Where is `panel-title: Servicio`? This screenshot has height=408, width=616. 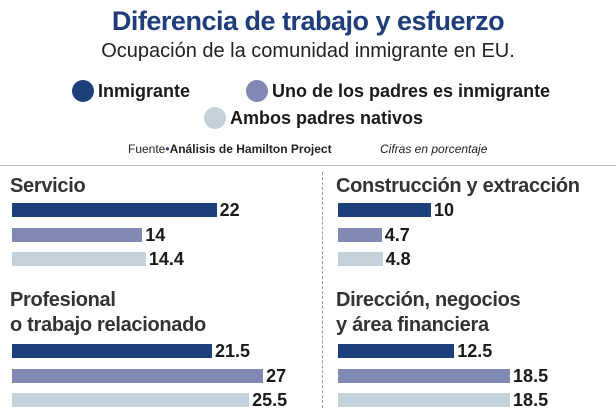
panel-title: Servicio is located at coordinates (48, 186).